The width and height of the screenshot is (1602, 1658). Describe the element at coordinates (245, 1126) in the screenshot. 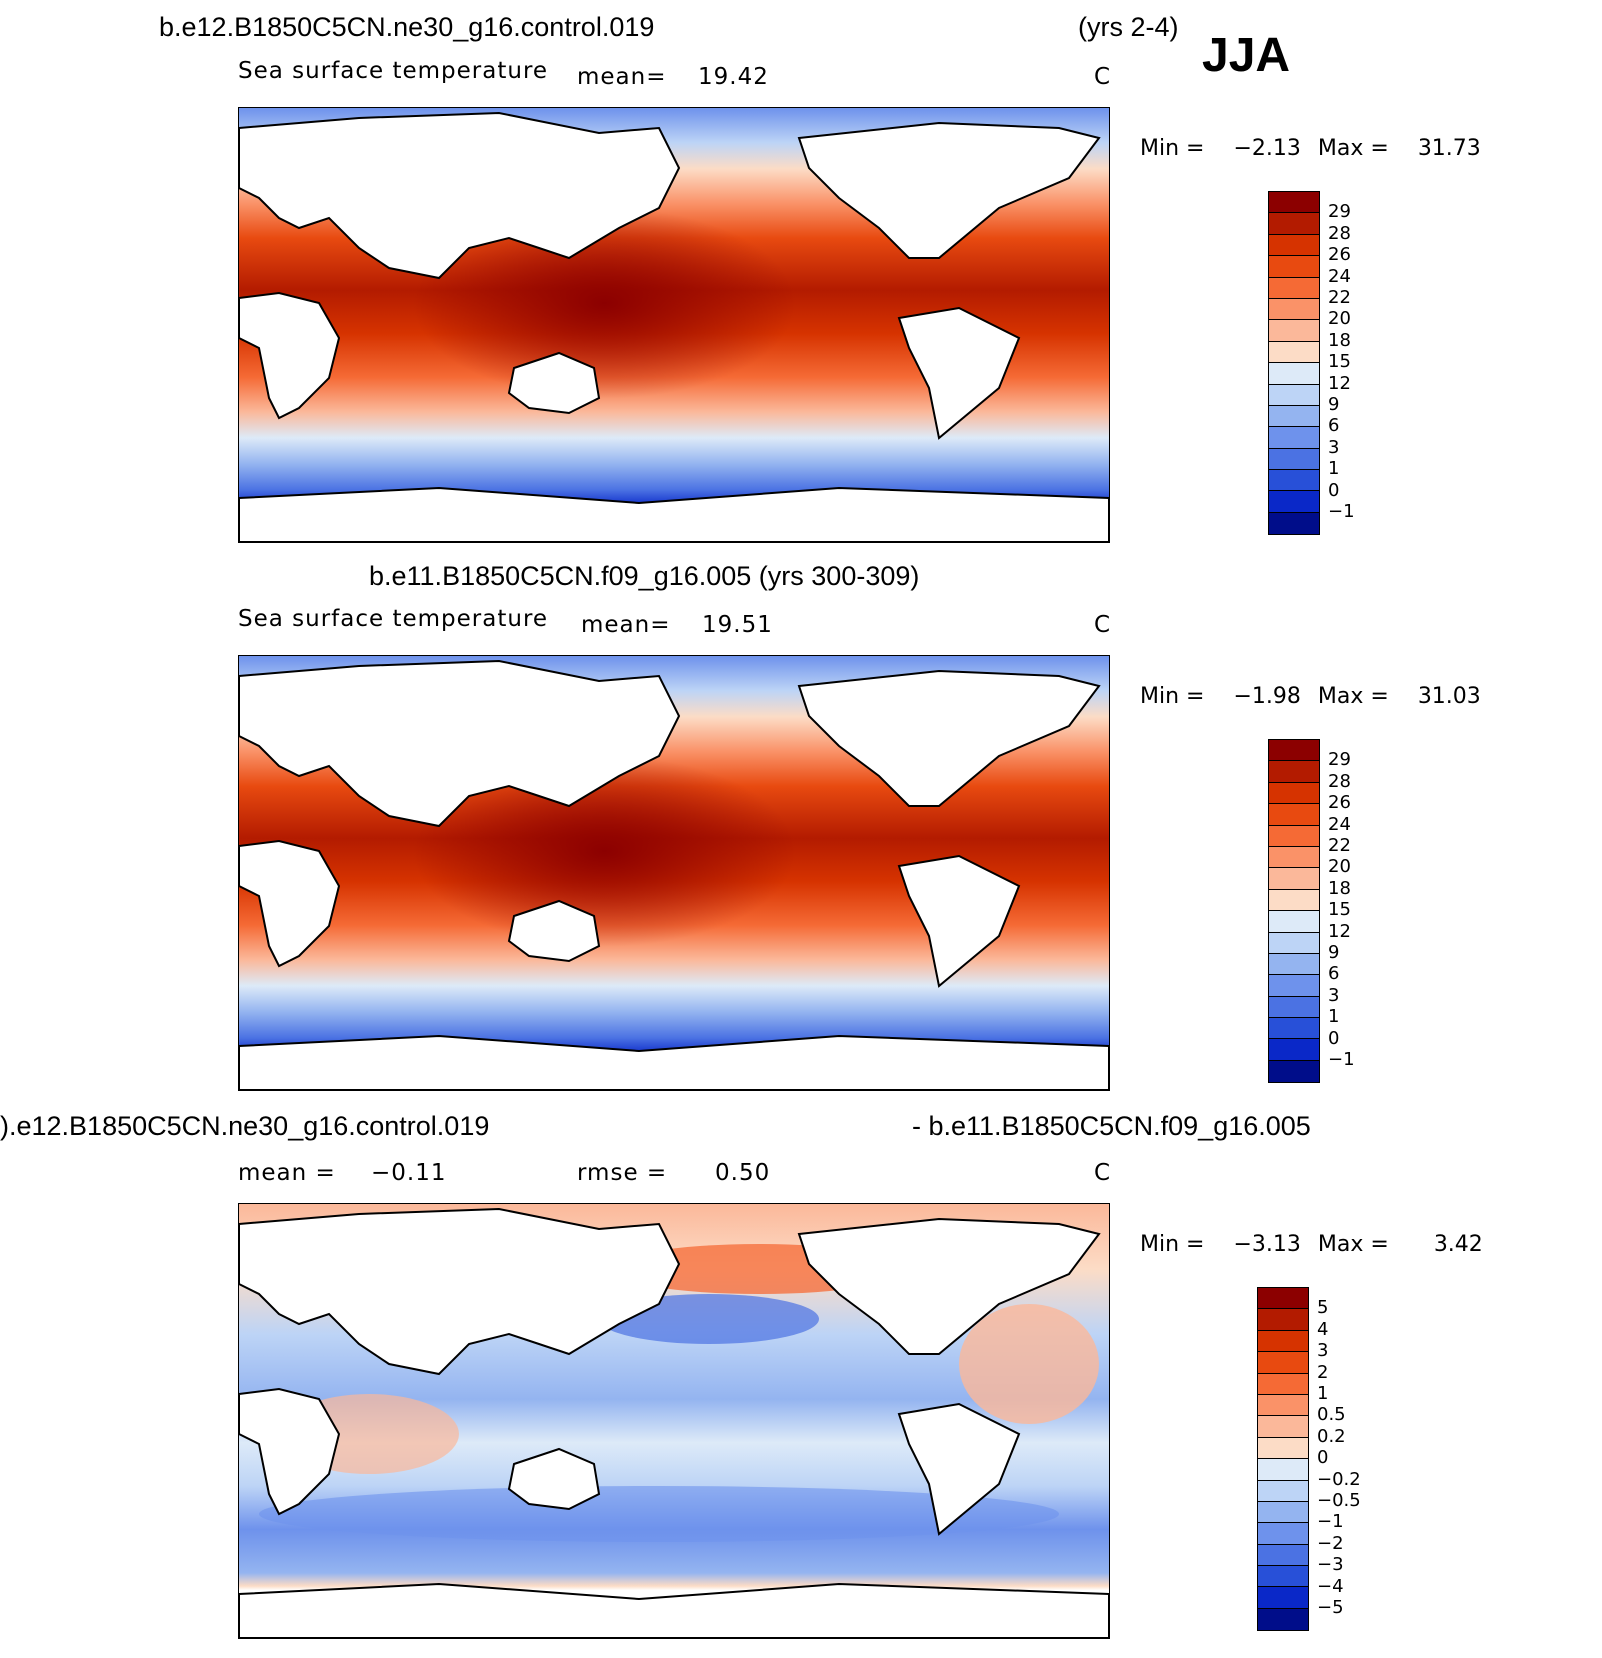

I see `panel-bottom-run-title-left: ).e12.B1850C5CN.ne30_g16.control.019` at that location.